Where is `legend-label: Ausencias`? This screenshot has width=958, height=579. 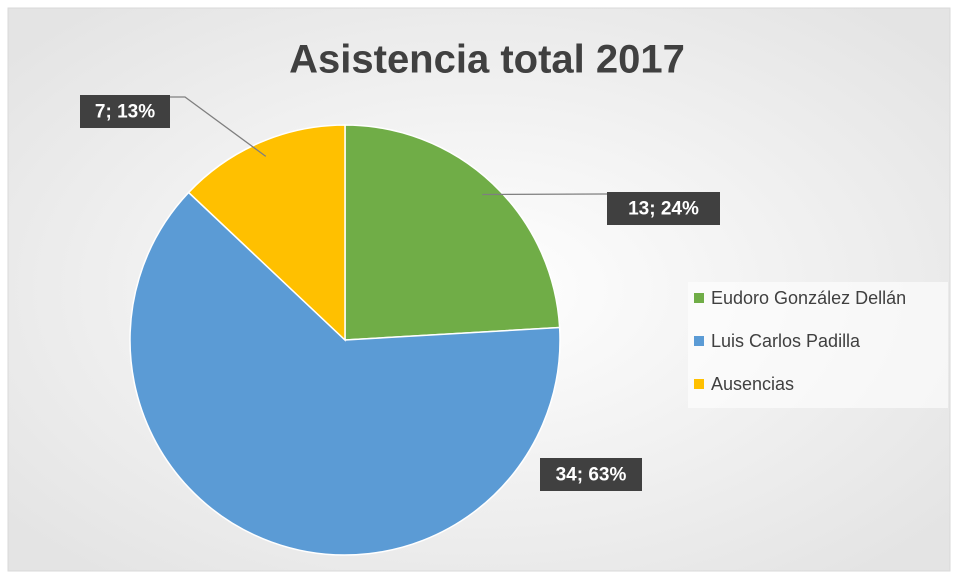 legend-label: Ausencias is located at coordinates (752, 384).